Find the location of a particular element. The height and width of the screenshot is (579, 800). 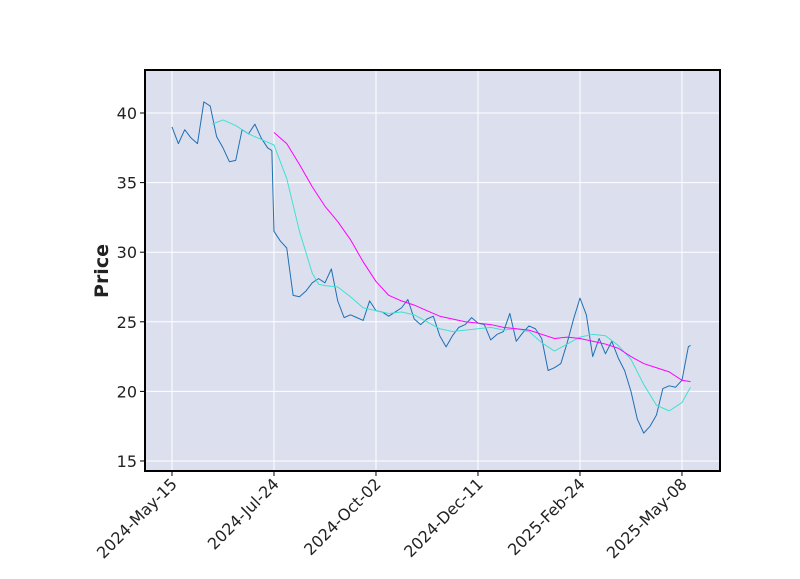

x-tick-label: 2024-Oct-02 is located at coordinates (342, 516).